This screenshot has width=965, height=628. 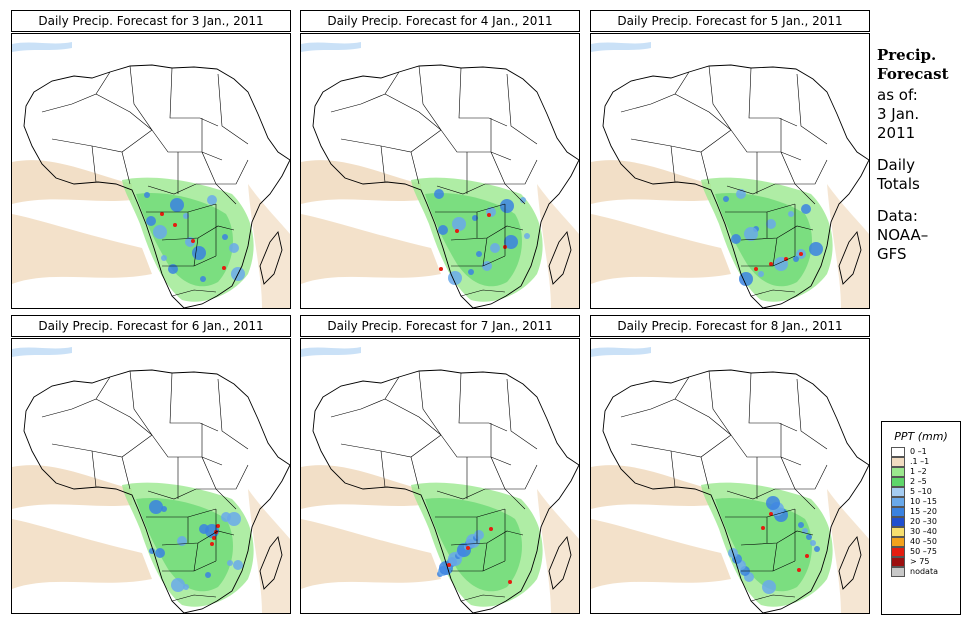 I want to click on forecast-panel-4: Daily Precip. Forecast for 6 Jan., 2011, so click(x=151, y=464).